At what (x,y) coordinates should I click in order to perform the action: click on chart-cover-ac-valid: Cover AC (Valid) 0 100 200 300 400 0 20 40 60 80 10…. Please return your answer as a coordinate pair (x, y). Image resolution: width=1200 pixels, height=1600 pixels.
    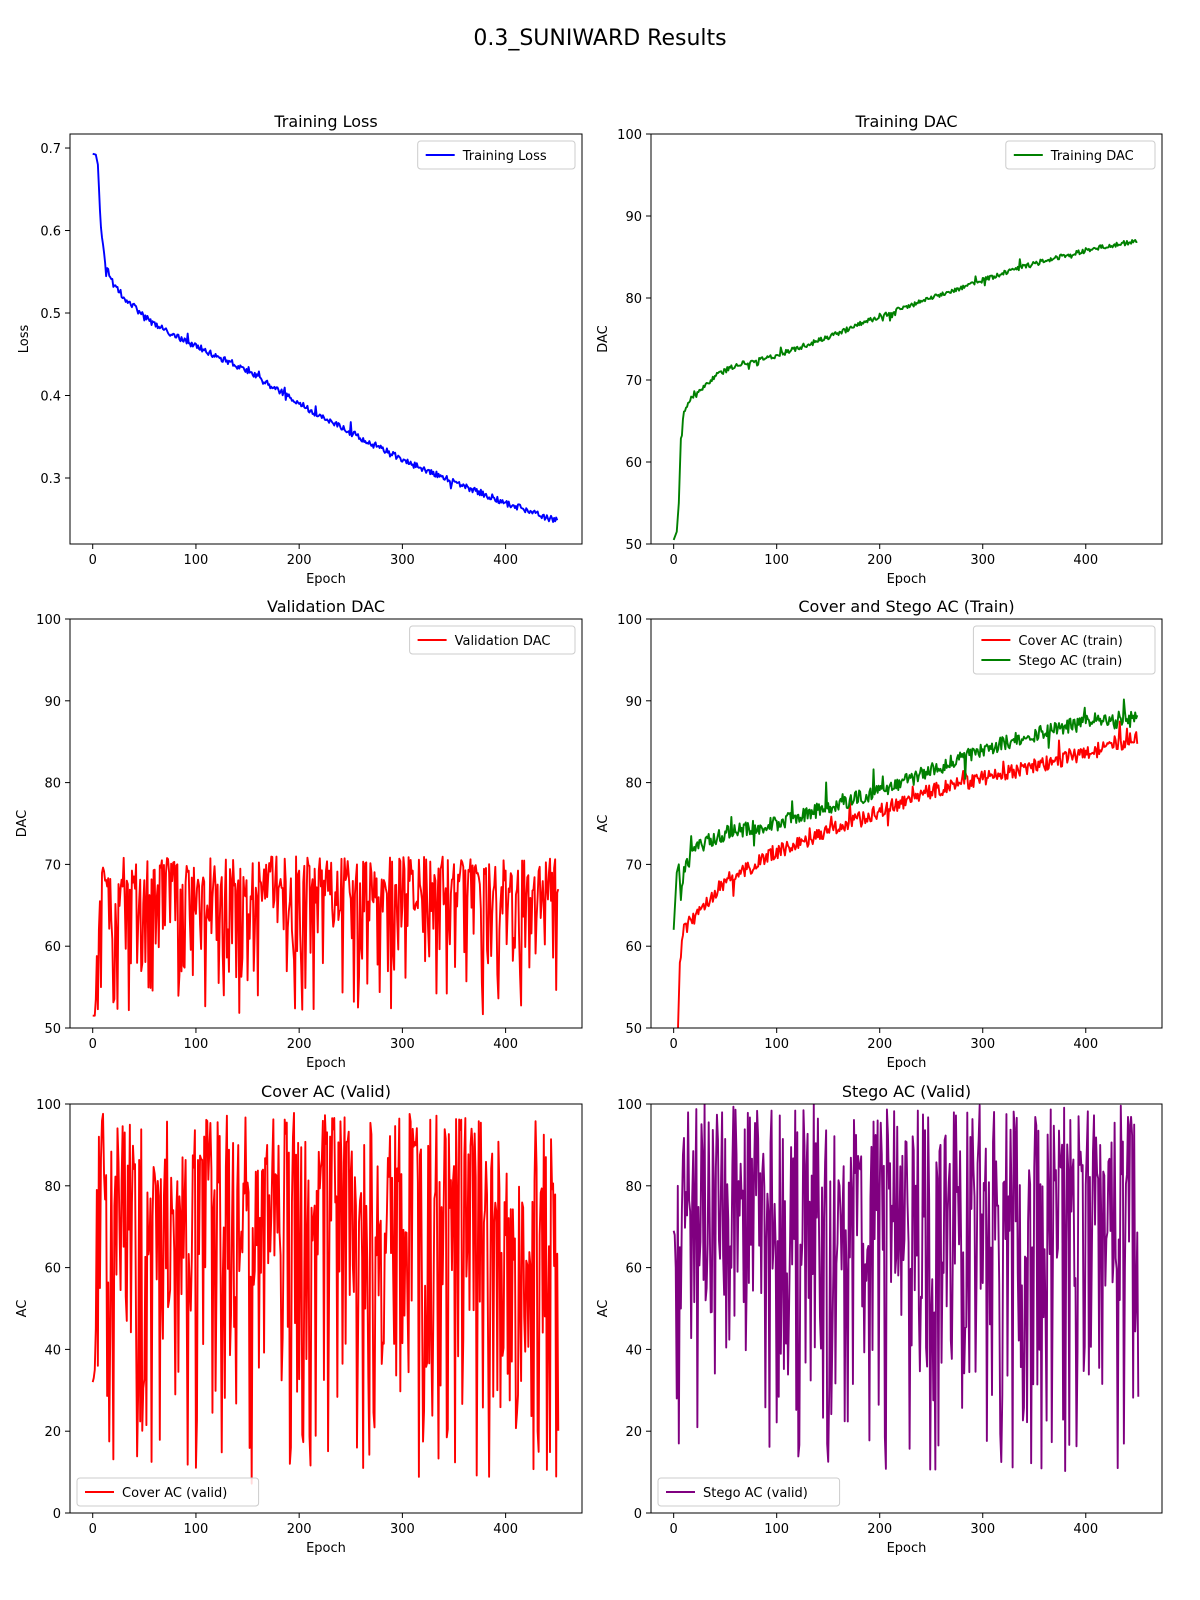
    Looking at the image, I should click on (299, 1319).